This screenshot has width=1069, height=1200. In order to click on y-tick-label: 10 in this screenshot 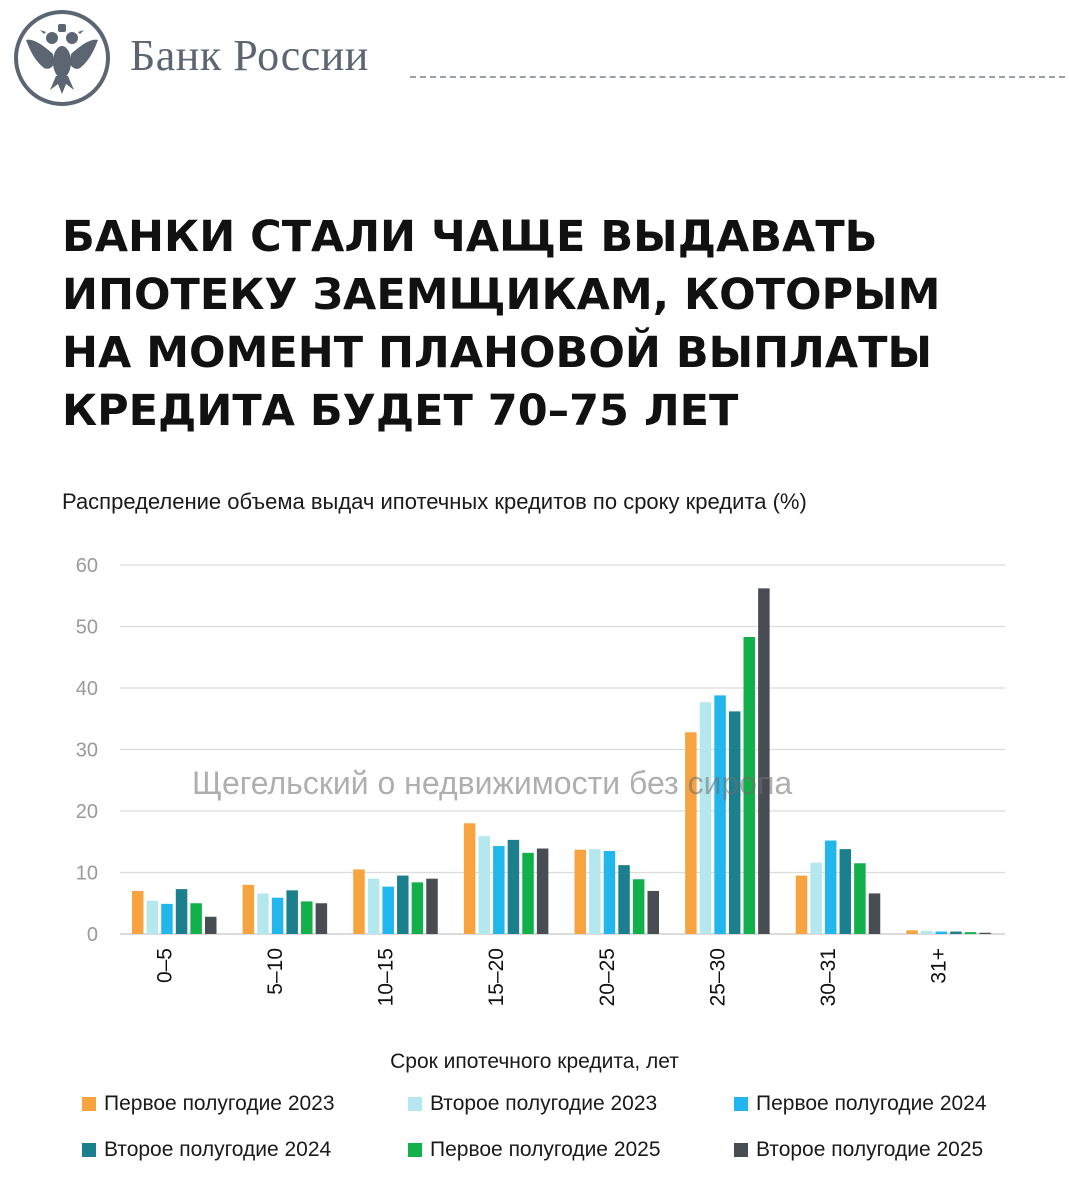, I will do `click(87, 874)`.